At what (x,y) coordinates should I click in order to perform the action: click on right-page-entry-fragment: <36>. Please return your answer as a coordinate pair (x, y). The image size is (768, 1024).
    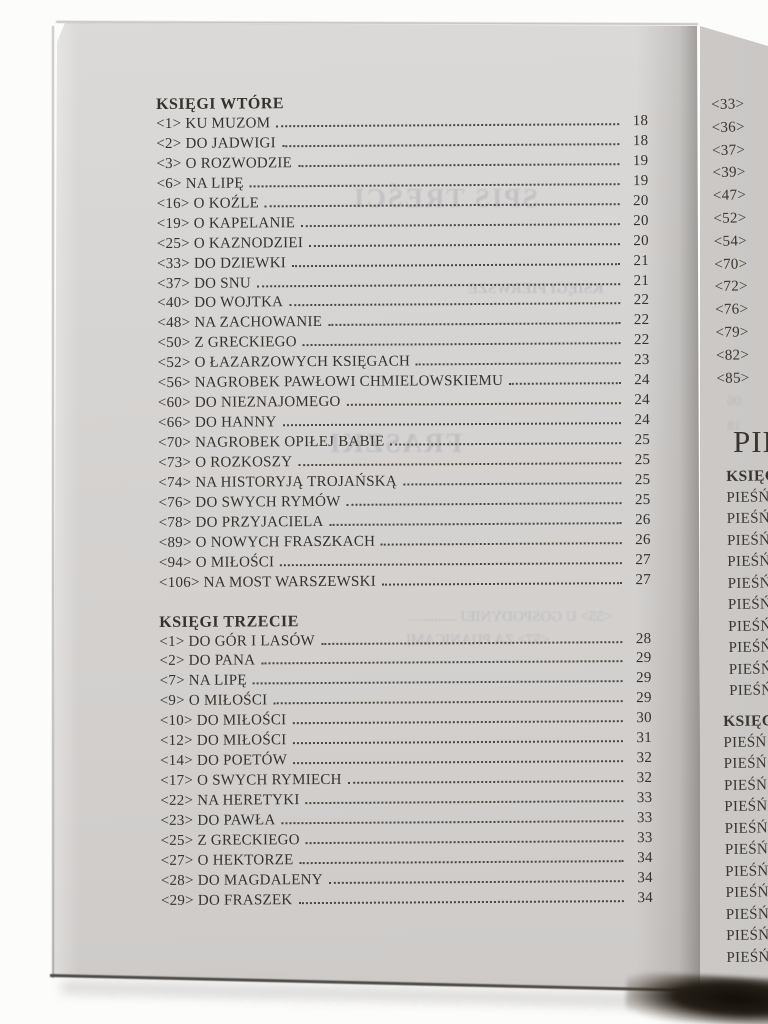
    Looking at the image, I should click on (728, 127).